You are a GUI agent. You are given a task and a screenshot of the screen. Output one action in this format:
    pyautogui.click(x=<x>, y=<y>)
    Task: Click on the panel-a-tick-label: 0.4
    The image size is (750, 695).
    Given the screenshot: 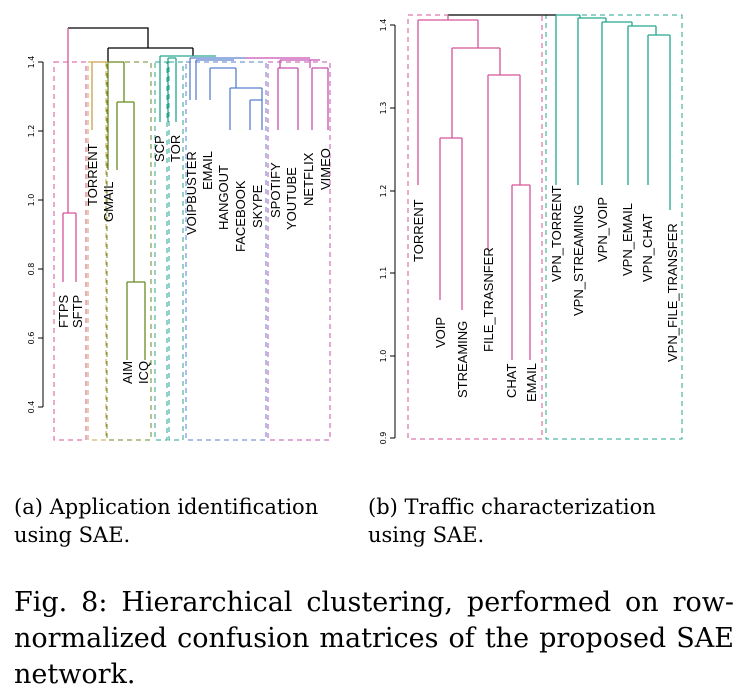 What is the action you would take?
    pyautogui.click(x=31, y=407)
    